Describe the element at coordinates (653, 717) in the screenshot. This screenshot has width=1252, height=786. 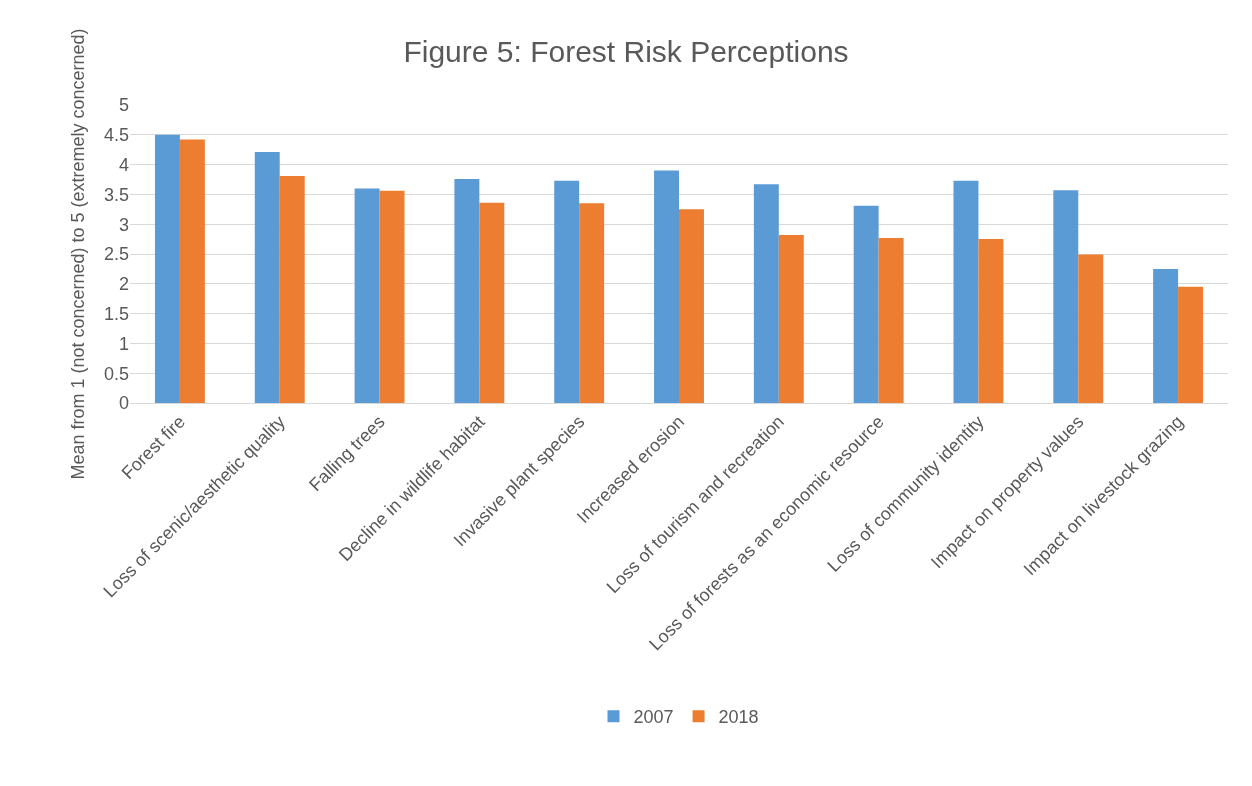
I see `legend-label: 2007` at that location.